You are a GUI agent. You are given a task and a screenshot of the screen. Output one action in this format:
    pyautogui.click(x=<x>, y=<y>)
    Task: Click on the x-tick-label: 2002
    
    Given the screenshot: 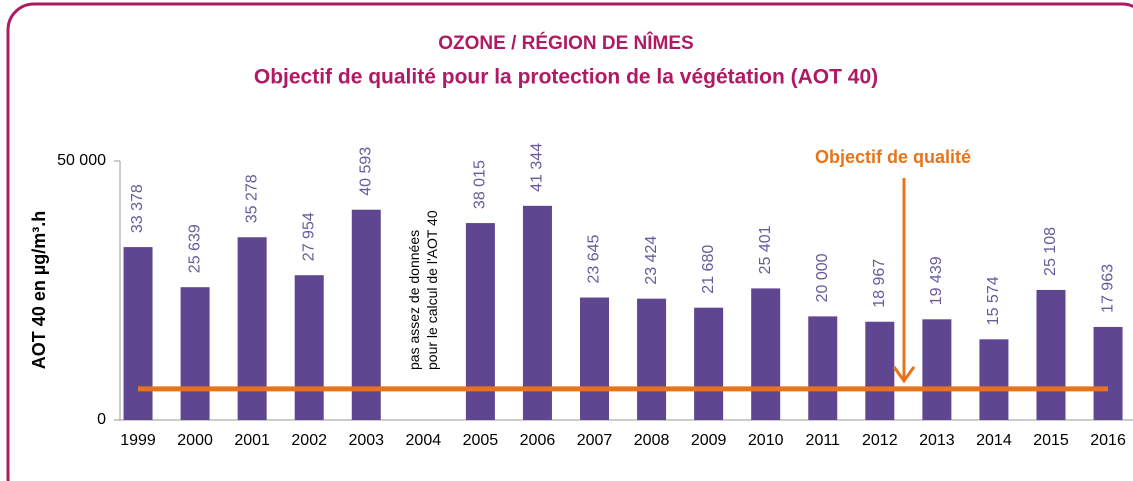 What is the action you would take?
    pyautogui.click(x=309, y=440)
    